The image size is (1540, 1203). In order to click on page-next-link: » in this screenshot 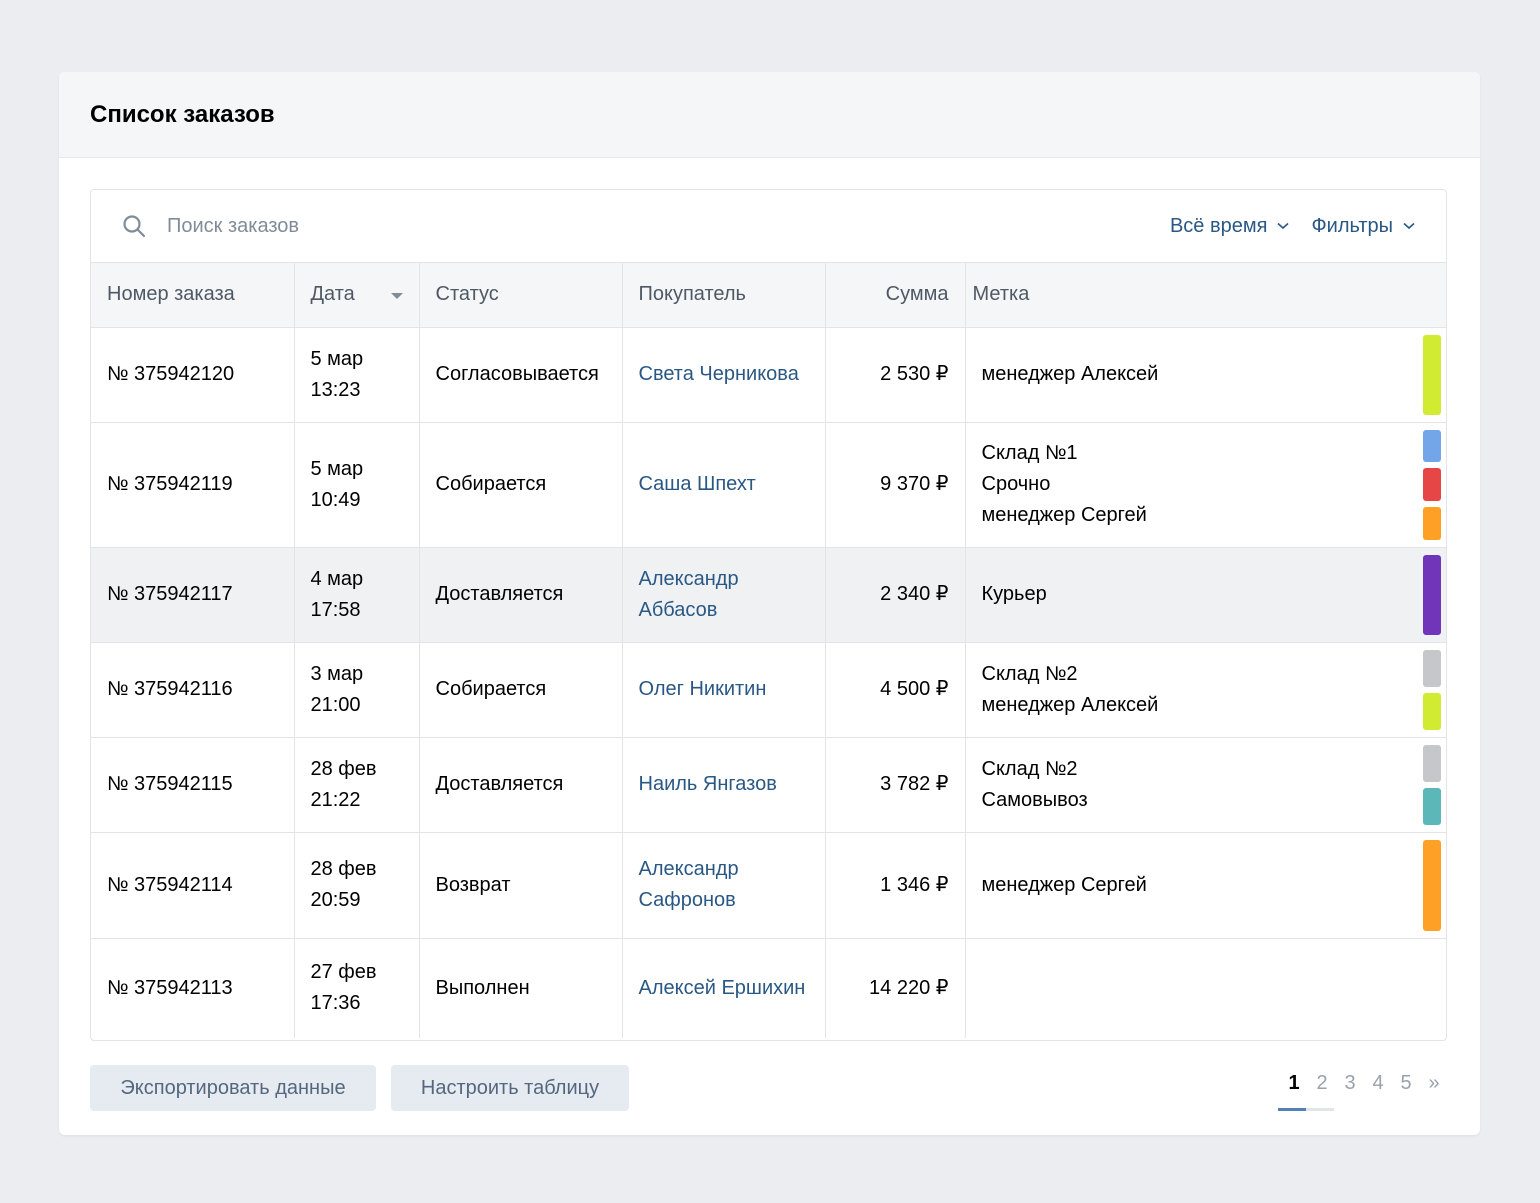, I will do `click(1434, 1083)`.